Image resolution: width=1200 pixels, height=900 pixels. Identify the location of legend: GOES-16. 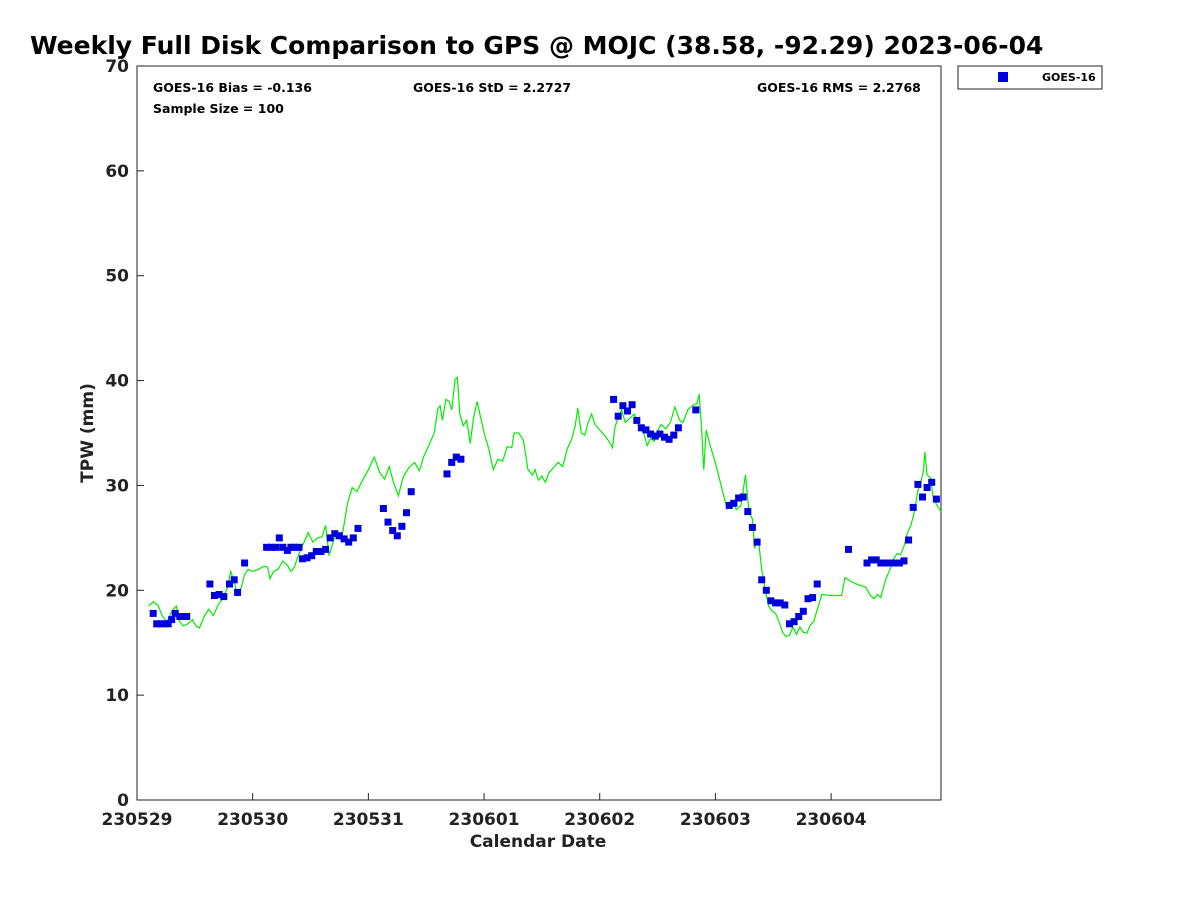
(1030, 77).